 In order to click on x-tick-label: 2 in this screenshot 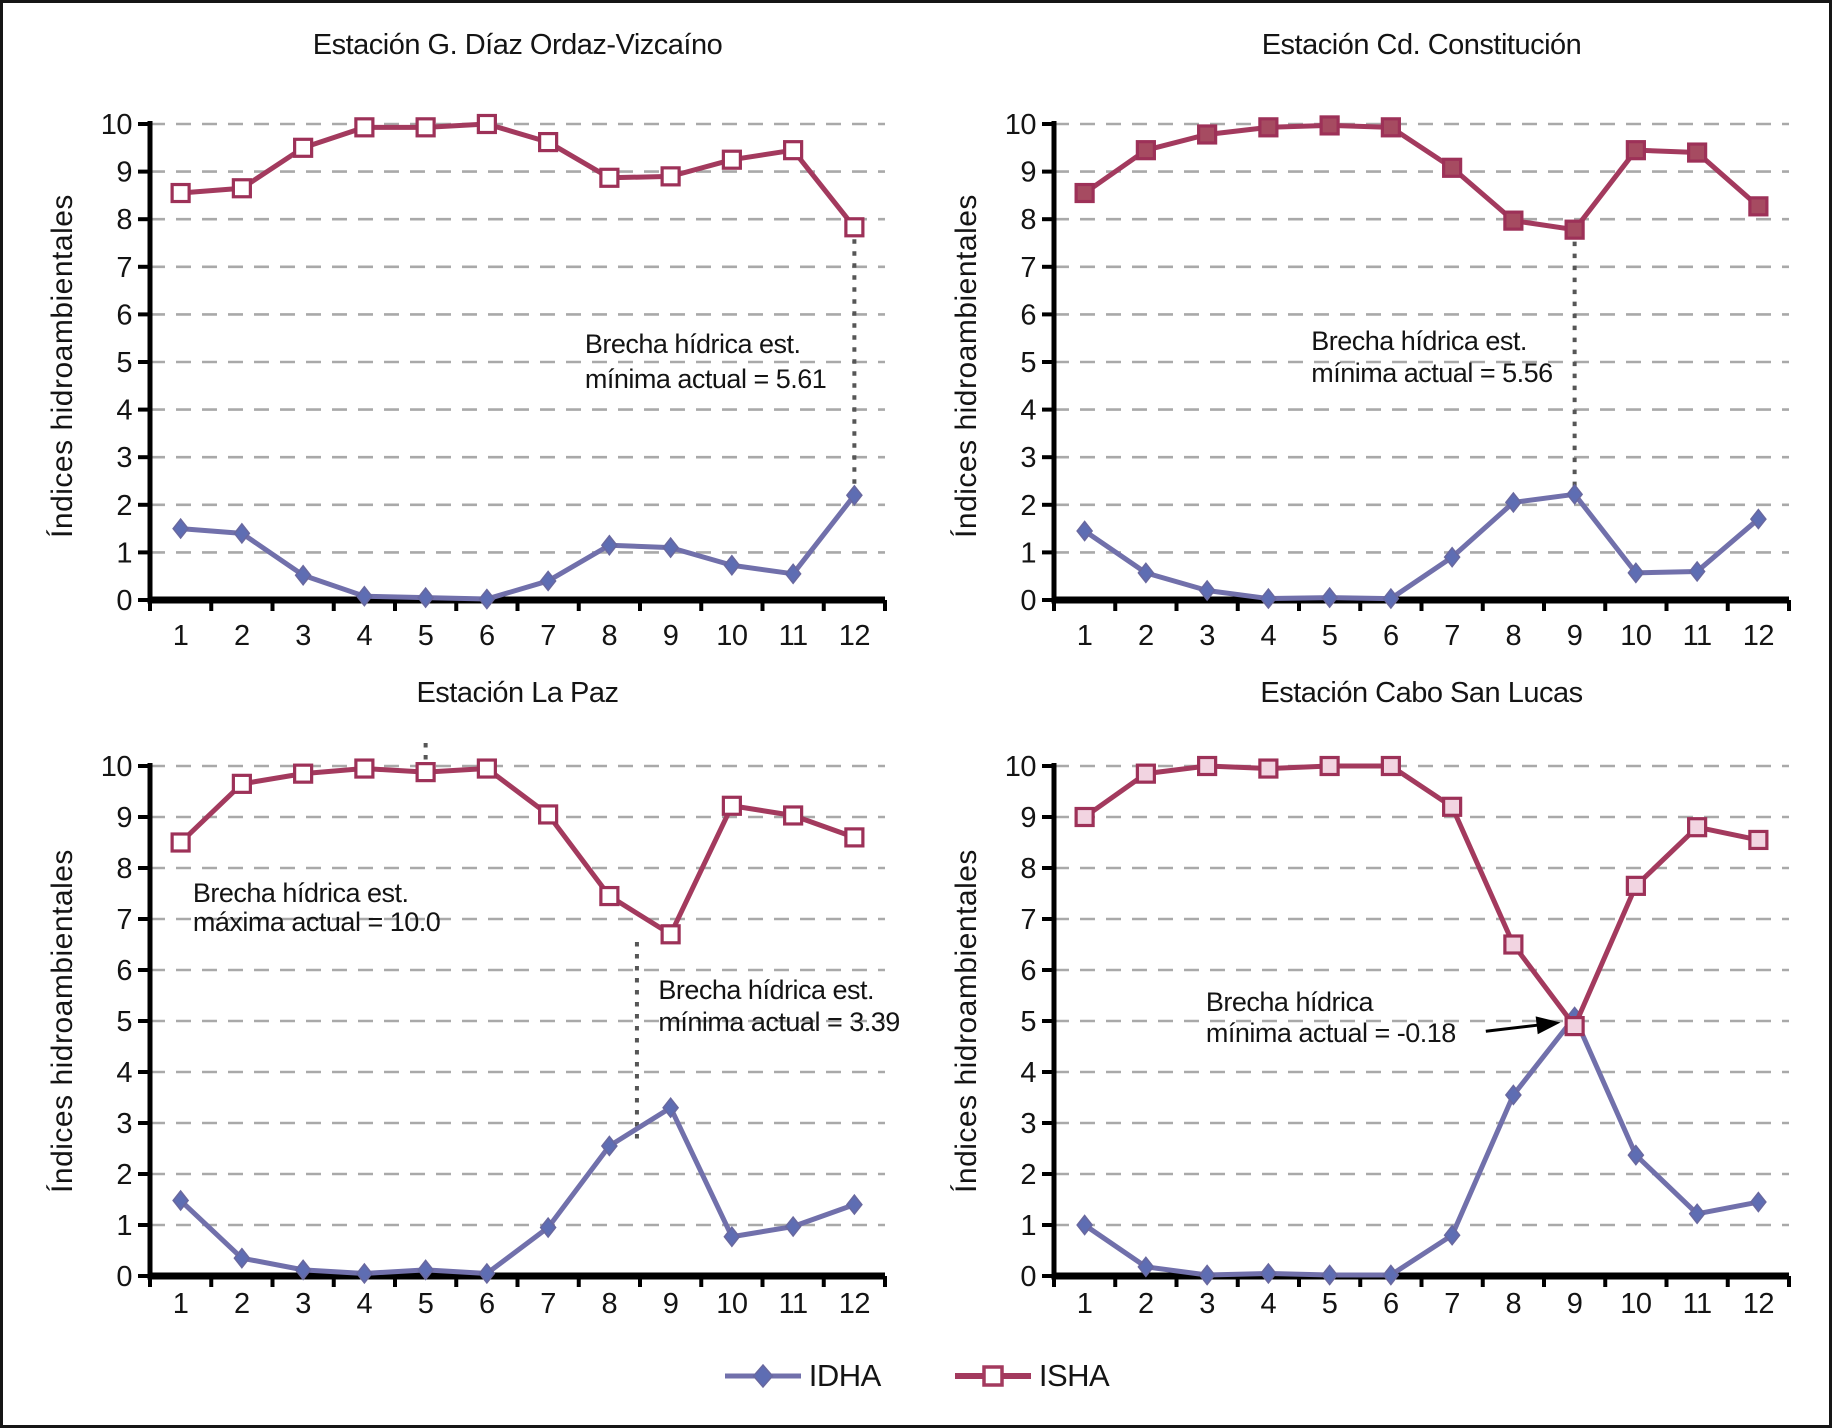, I will do `click(1146, 1301)`.